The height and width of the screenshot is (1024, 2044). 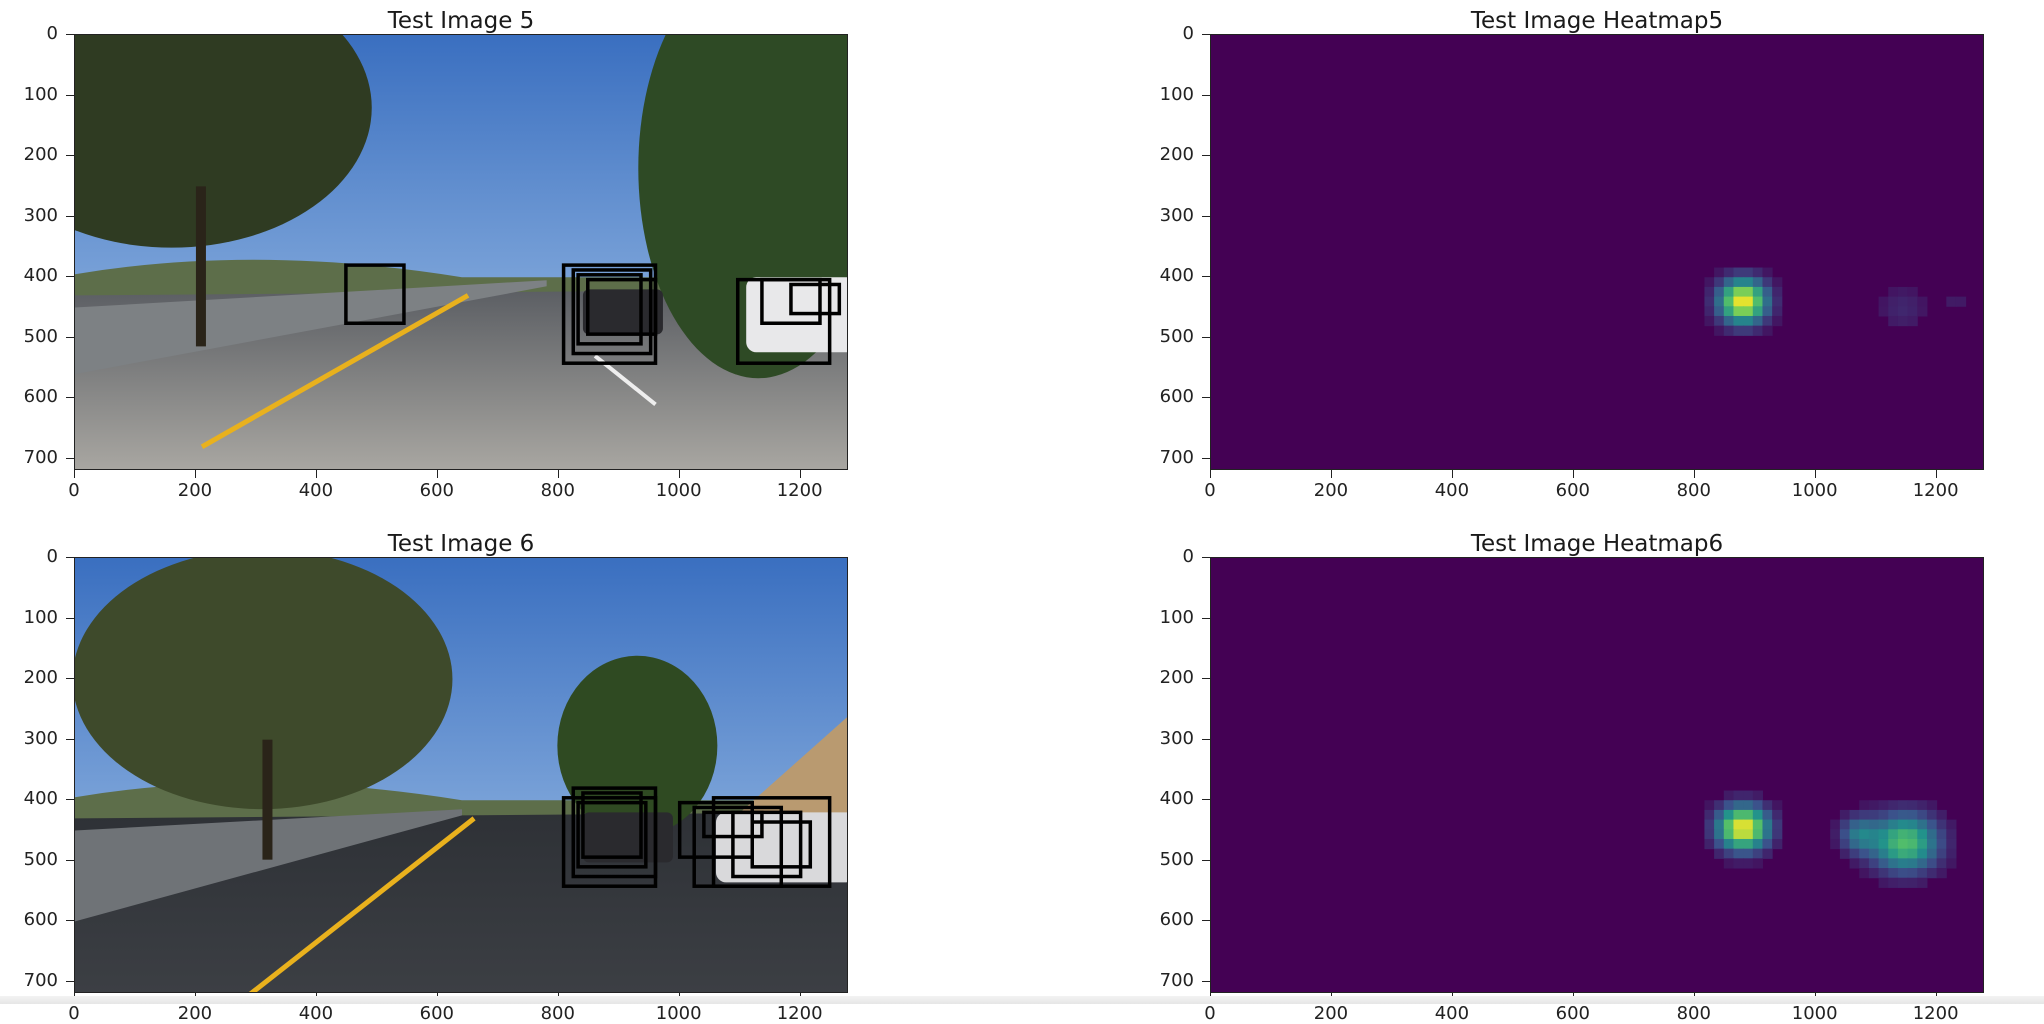 What do you see at coordinates (557, 1013) in the screenshot?
I see `x-tick-label: 800` at bounding box center [557, 1013].